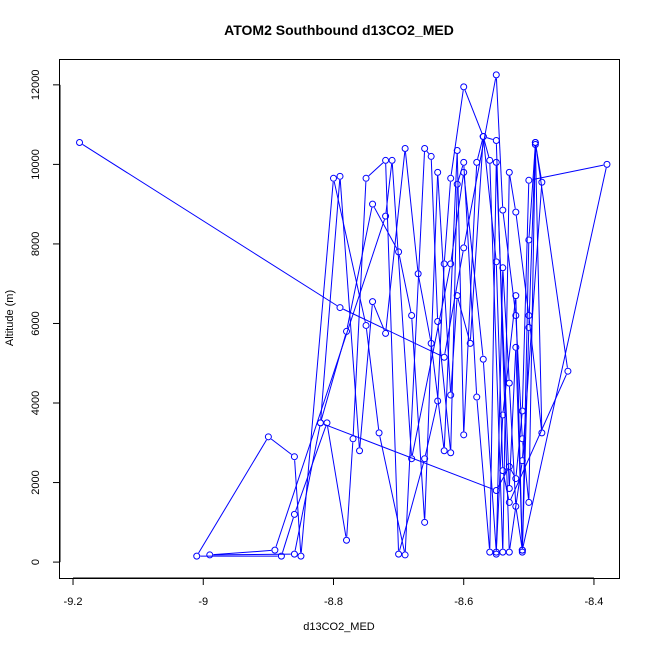 This screenshot has height=650, width=650. What do you see at coordinates (339, 627) in the screenshot?
I see `x-axis-label: d13CO2_MED` at bounding box center [339, 627].